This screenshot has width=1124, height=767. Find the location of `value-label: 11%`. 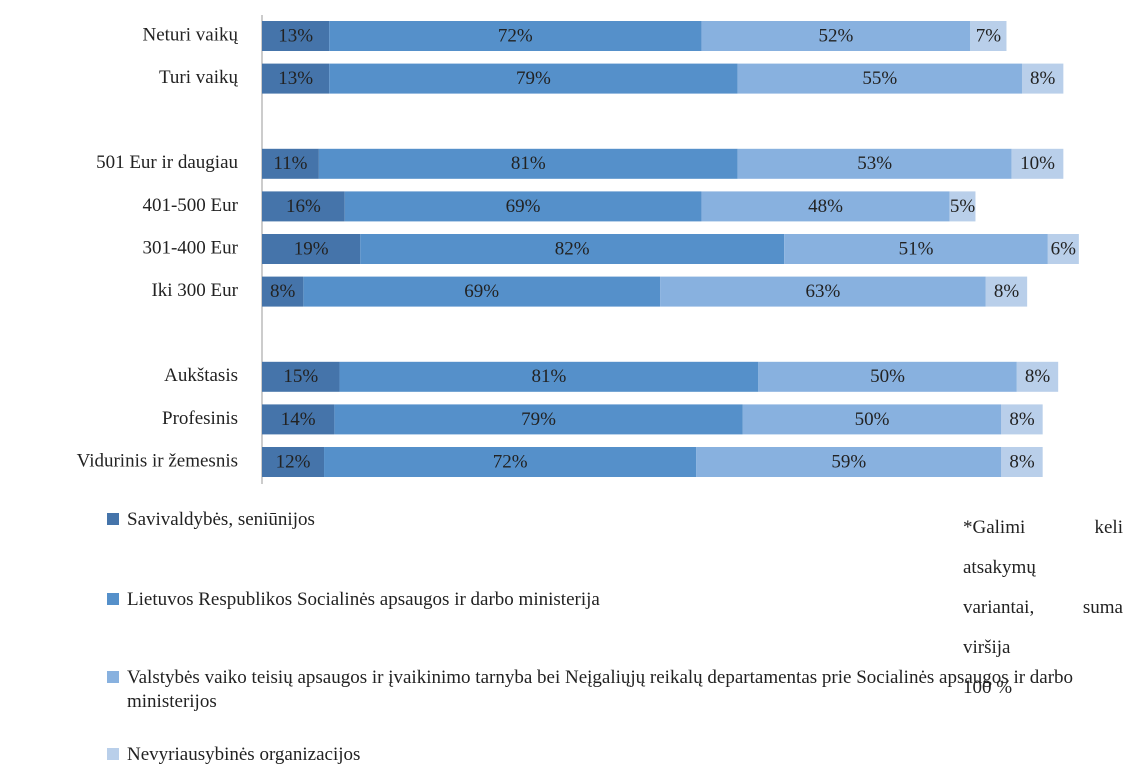

value-label: 11% is located at coordinates (290, 163).